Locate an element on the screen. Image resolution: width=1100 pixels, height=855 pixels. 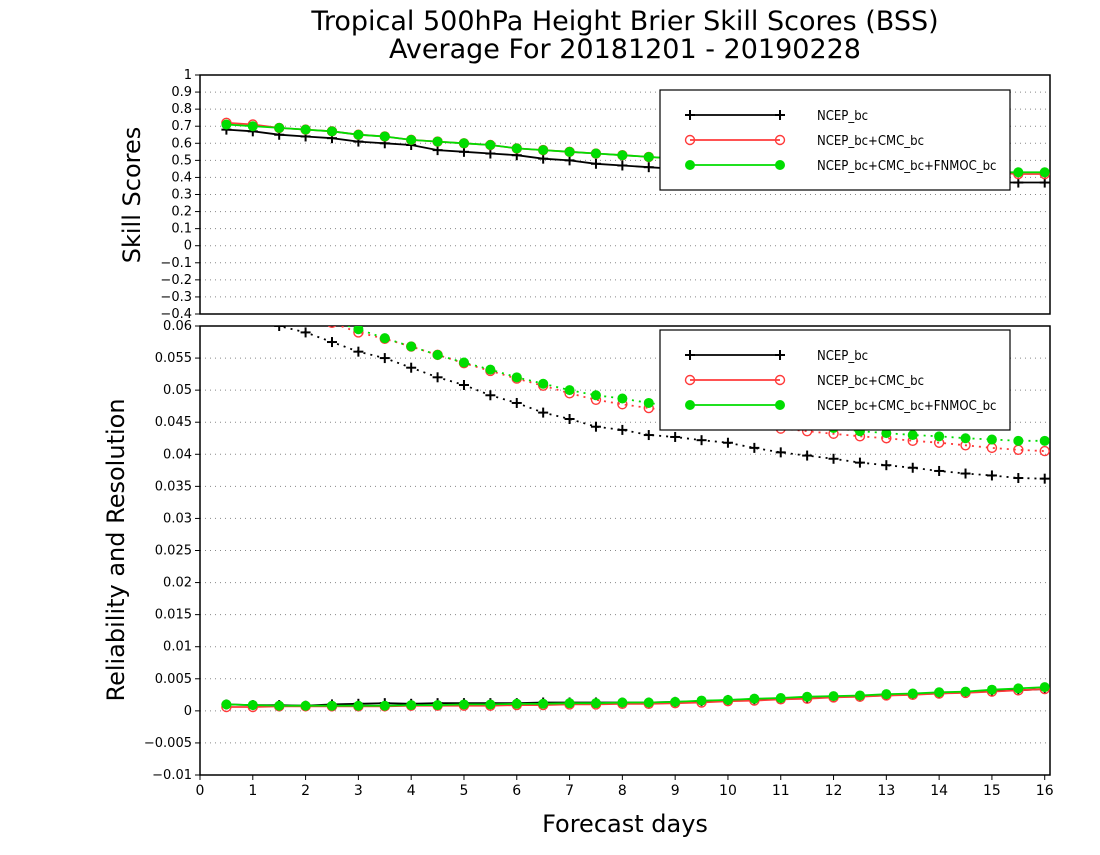
bottom-ytick-label: 0.05 is located at coordinates (177, 390).